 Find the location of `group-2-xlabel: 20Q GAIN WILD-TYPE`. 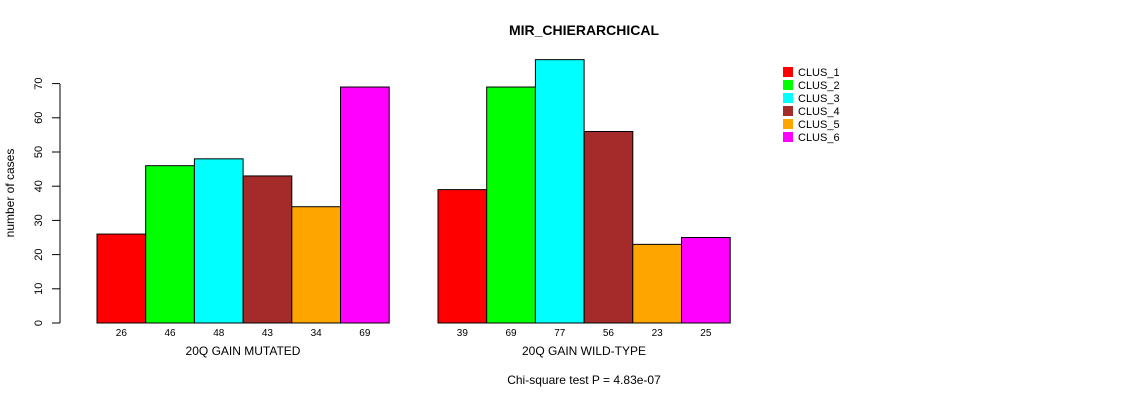

group-2-xlabel: 20Q GAIN WILD-TYPE is located at coordinates (584, 351).